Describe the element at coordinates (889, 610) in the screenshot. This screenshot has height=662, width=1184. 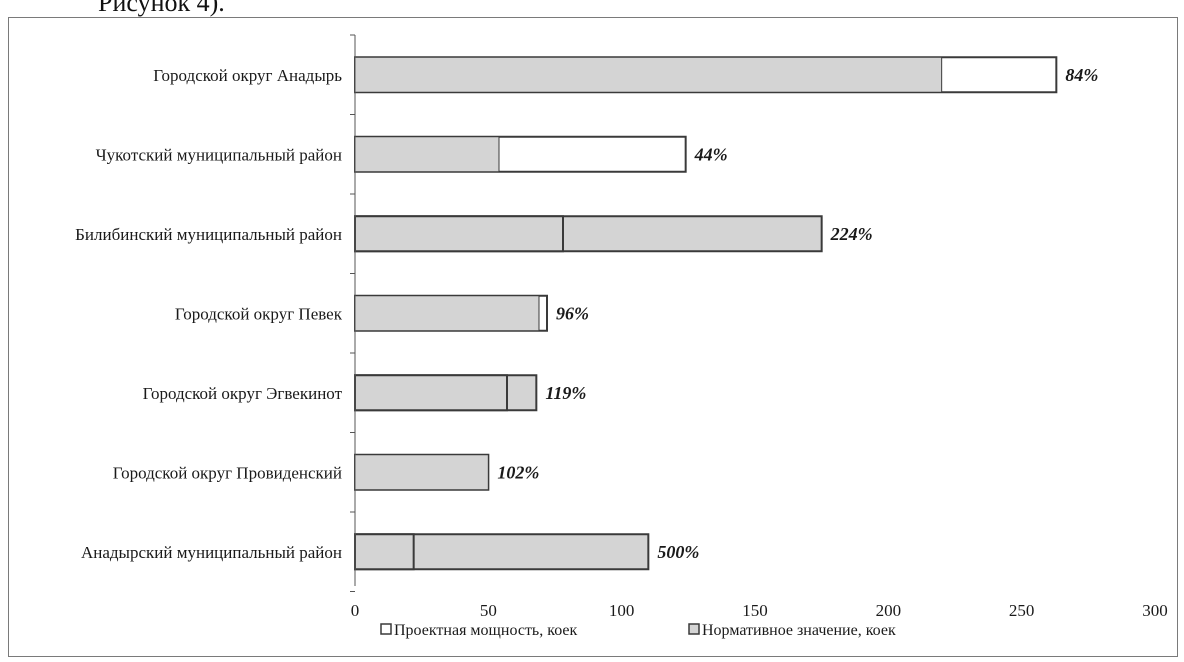
I see `x-tick-label: 200` at that location.